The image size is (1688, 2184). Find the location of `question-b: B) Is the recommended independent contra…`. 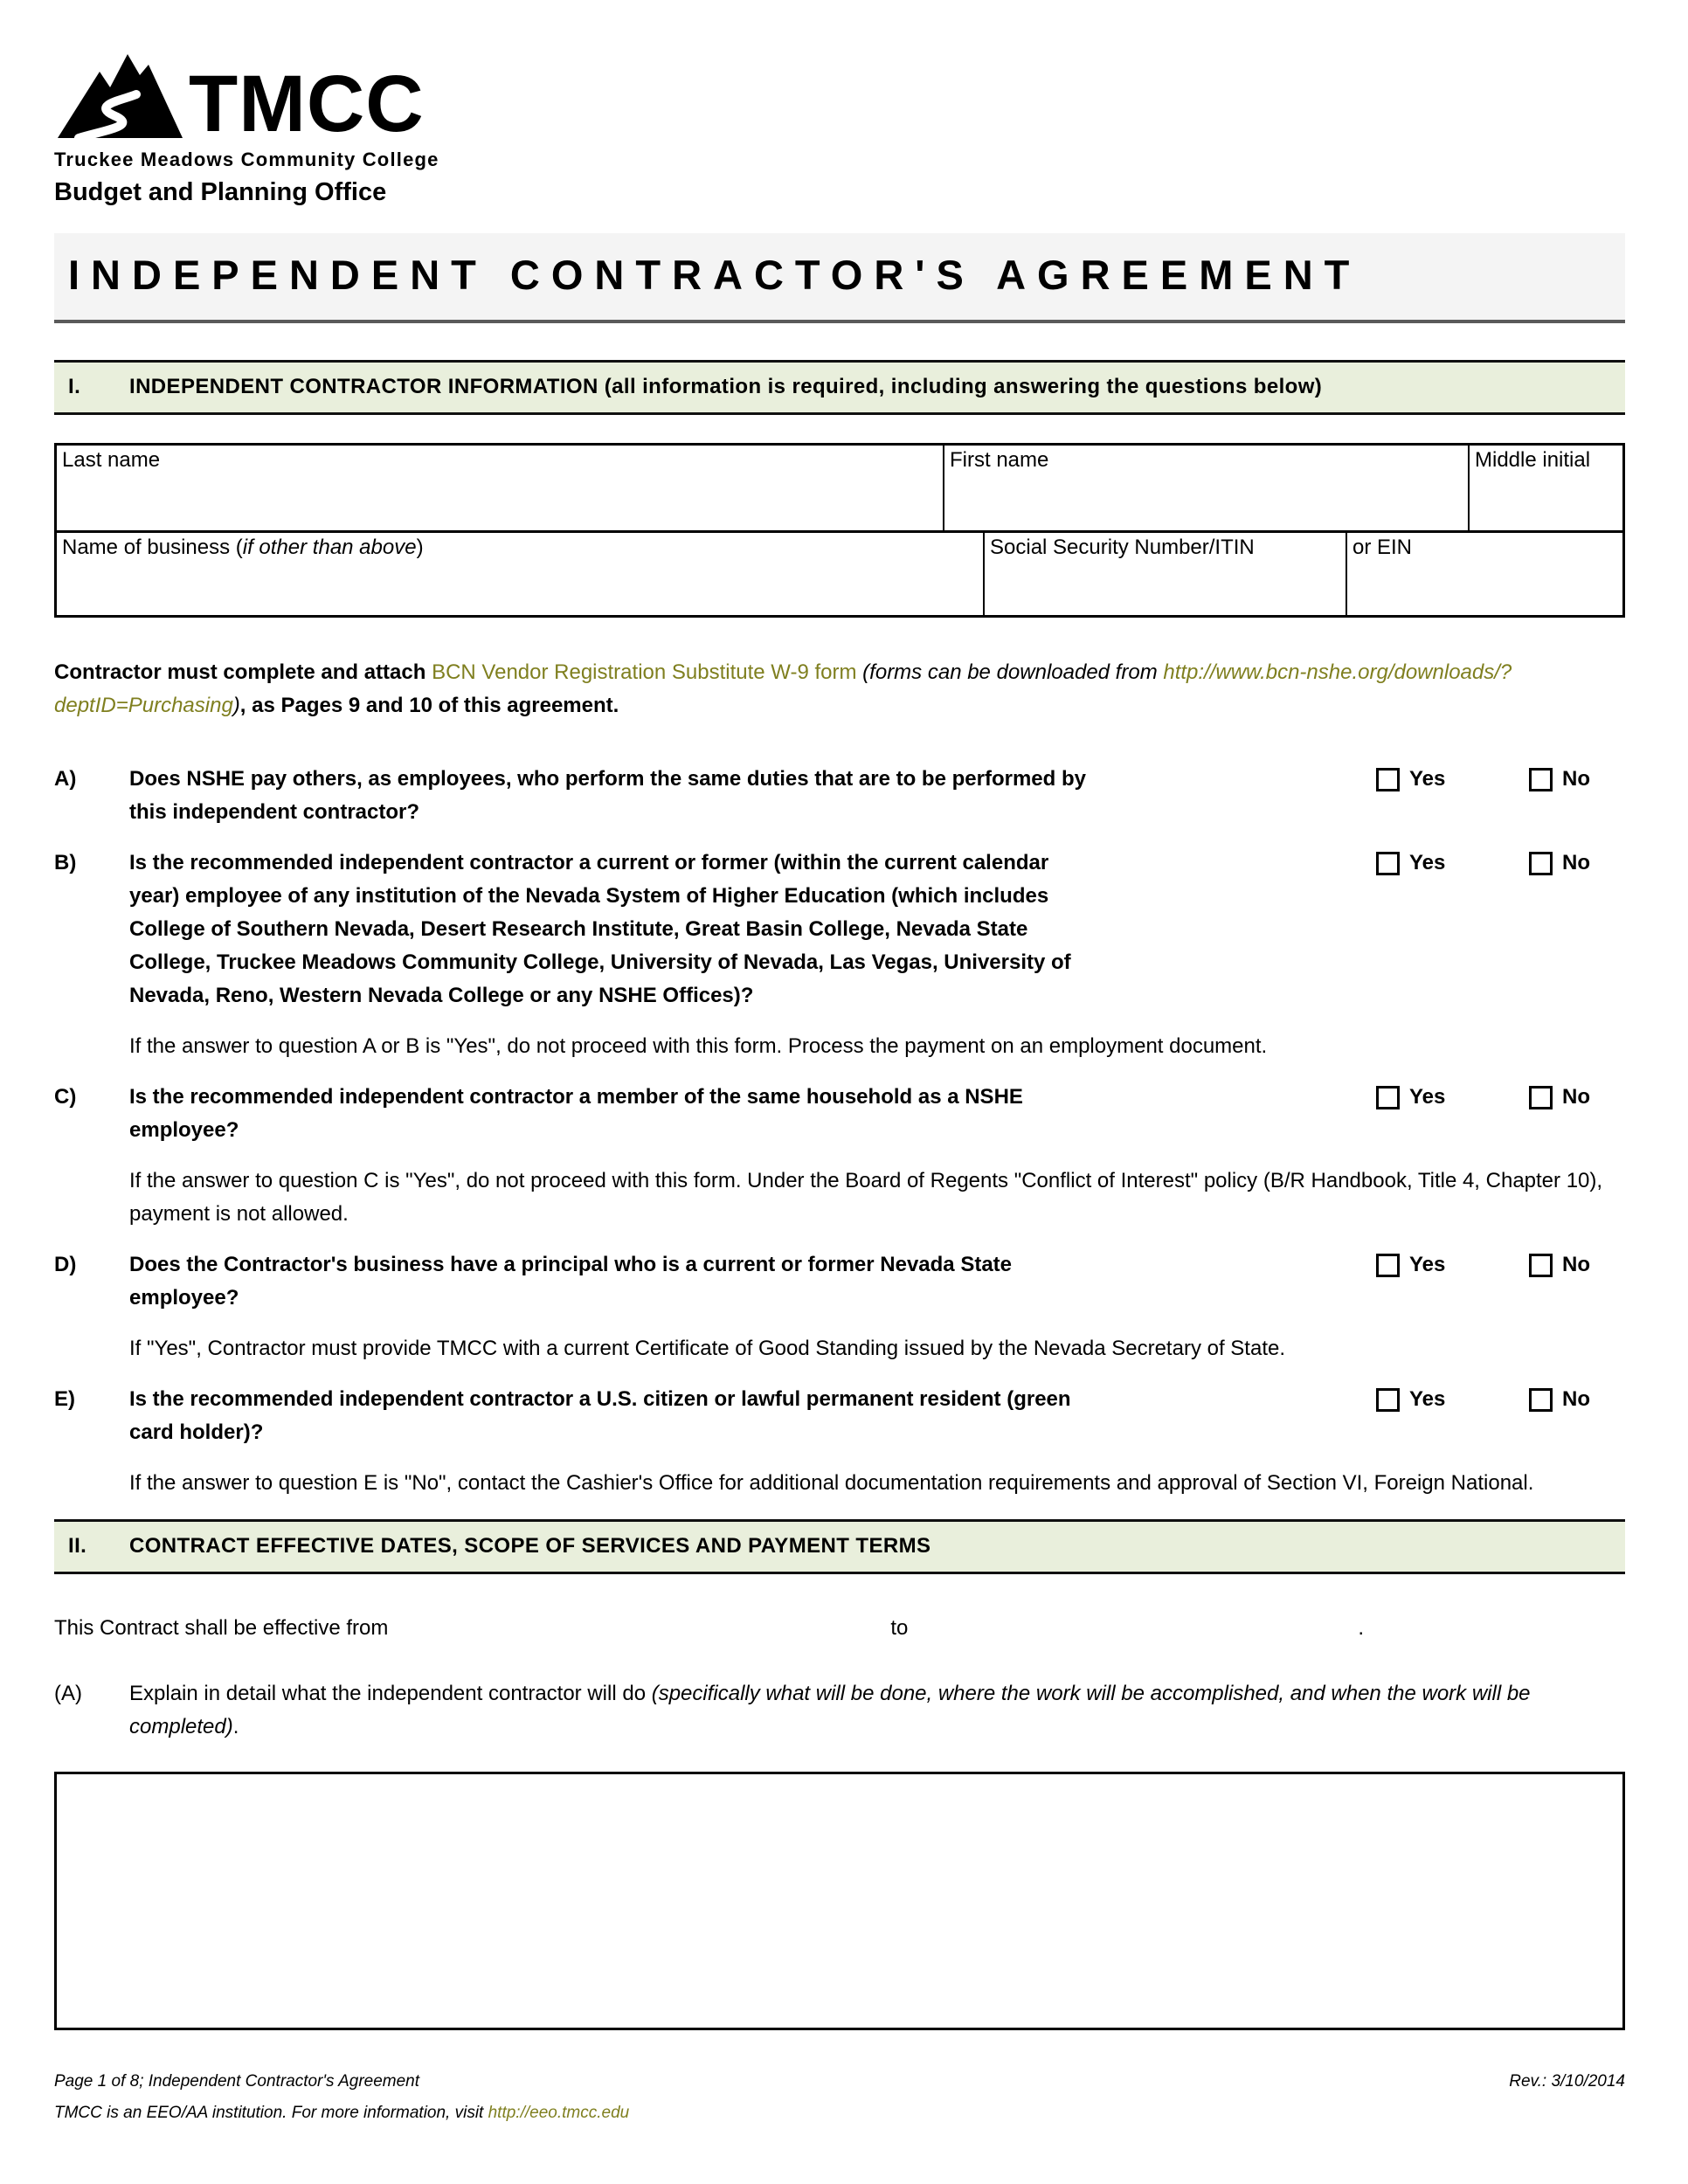

question-b: B) Is the recommended independent contra… is located at coordinates (839, 930).